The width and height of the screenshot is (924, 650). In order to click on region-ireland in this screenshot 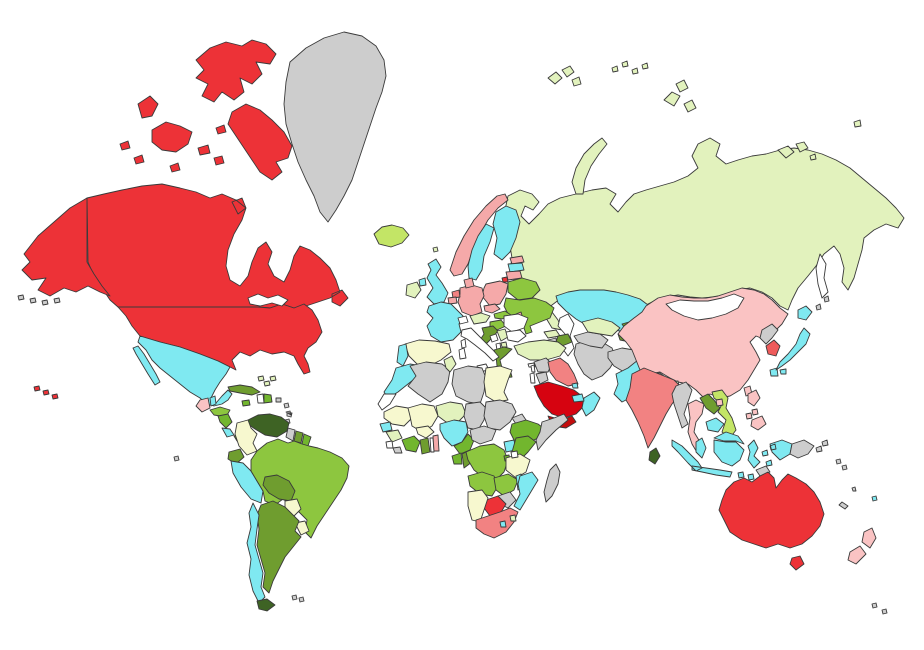, I will do `click(413, 290)`.